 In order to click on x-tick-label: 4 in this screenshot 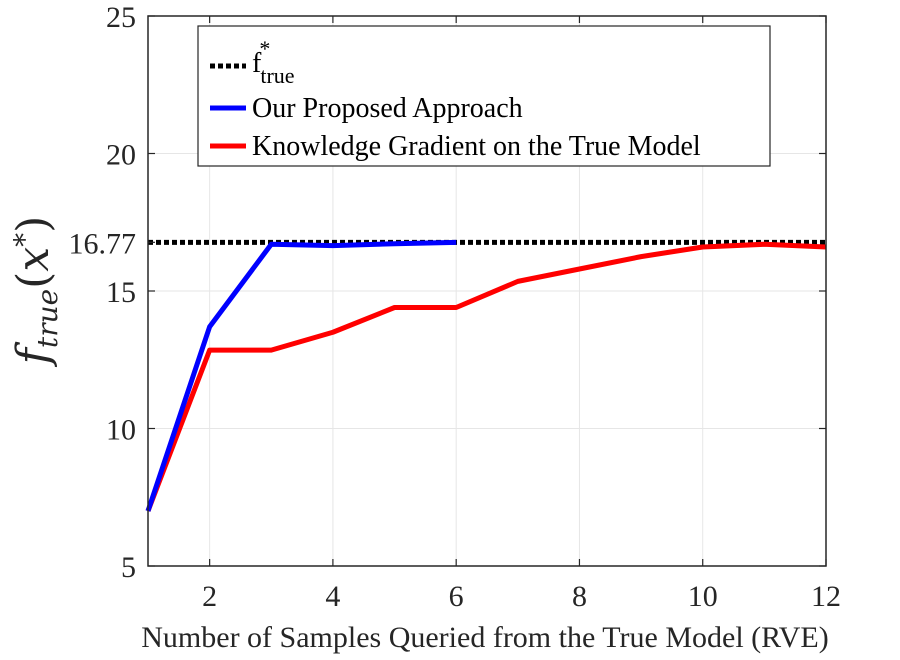, I will do `click(332, 596)`.